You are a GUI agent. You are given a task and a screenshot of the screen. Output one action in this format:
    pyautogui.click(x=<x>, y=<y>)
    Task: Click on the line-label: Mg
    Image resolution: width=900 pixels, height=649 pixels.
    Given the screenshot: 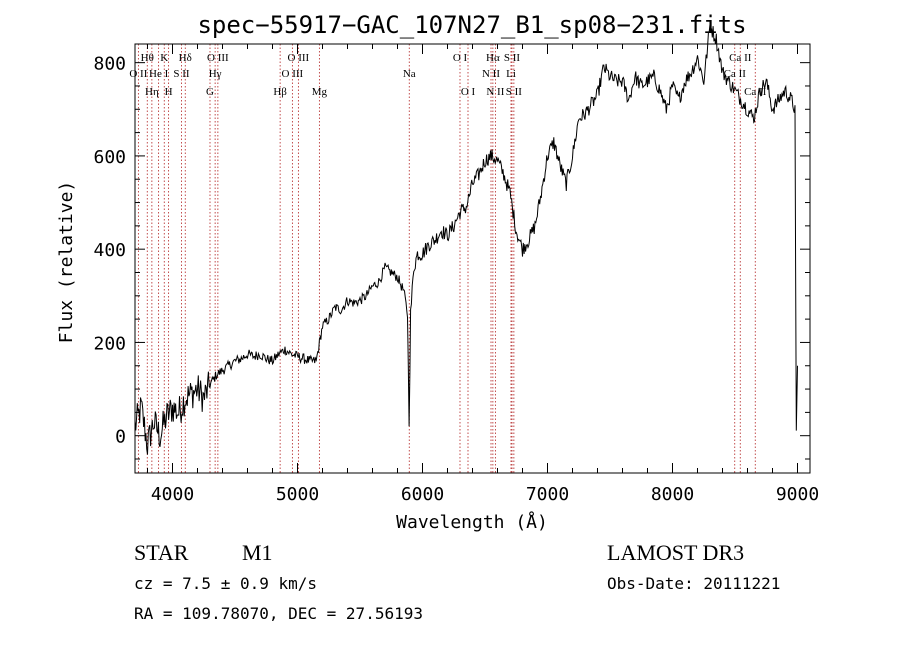 What is the action you would take?
    pyautogui.click(x=320, y=92)
    